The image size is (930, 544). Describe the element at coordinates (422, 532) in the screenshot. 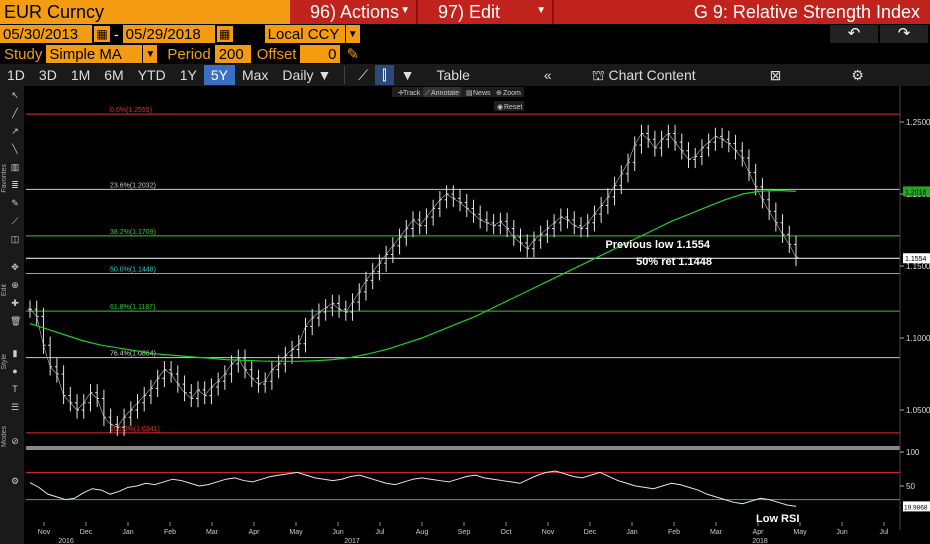

I see `x-tick-label: Aug` at that location.